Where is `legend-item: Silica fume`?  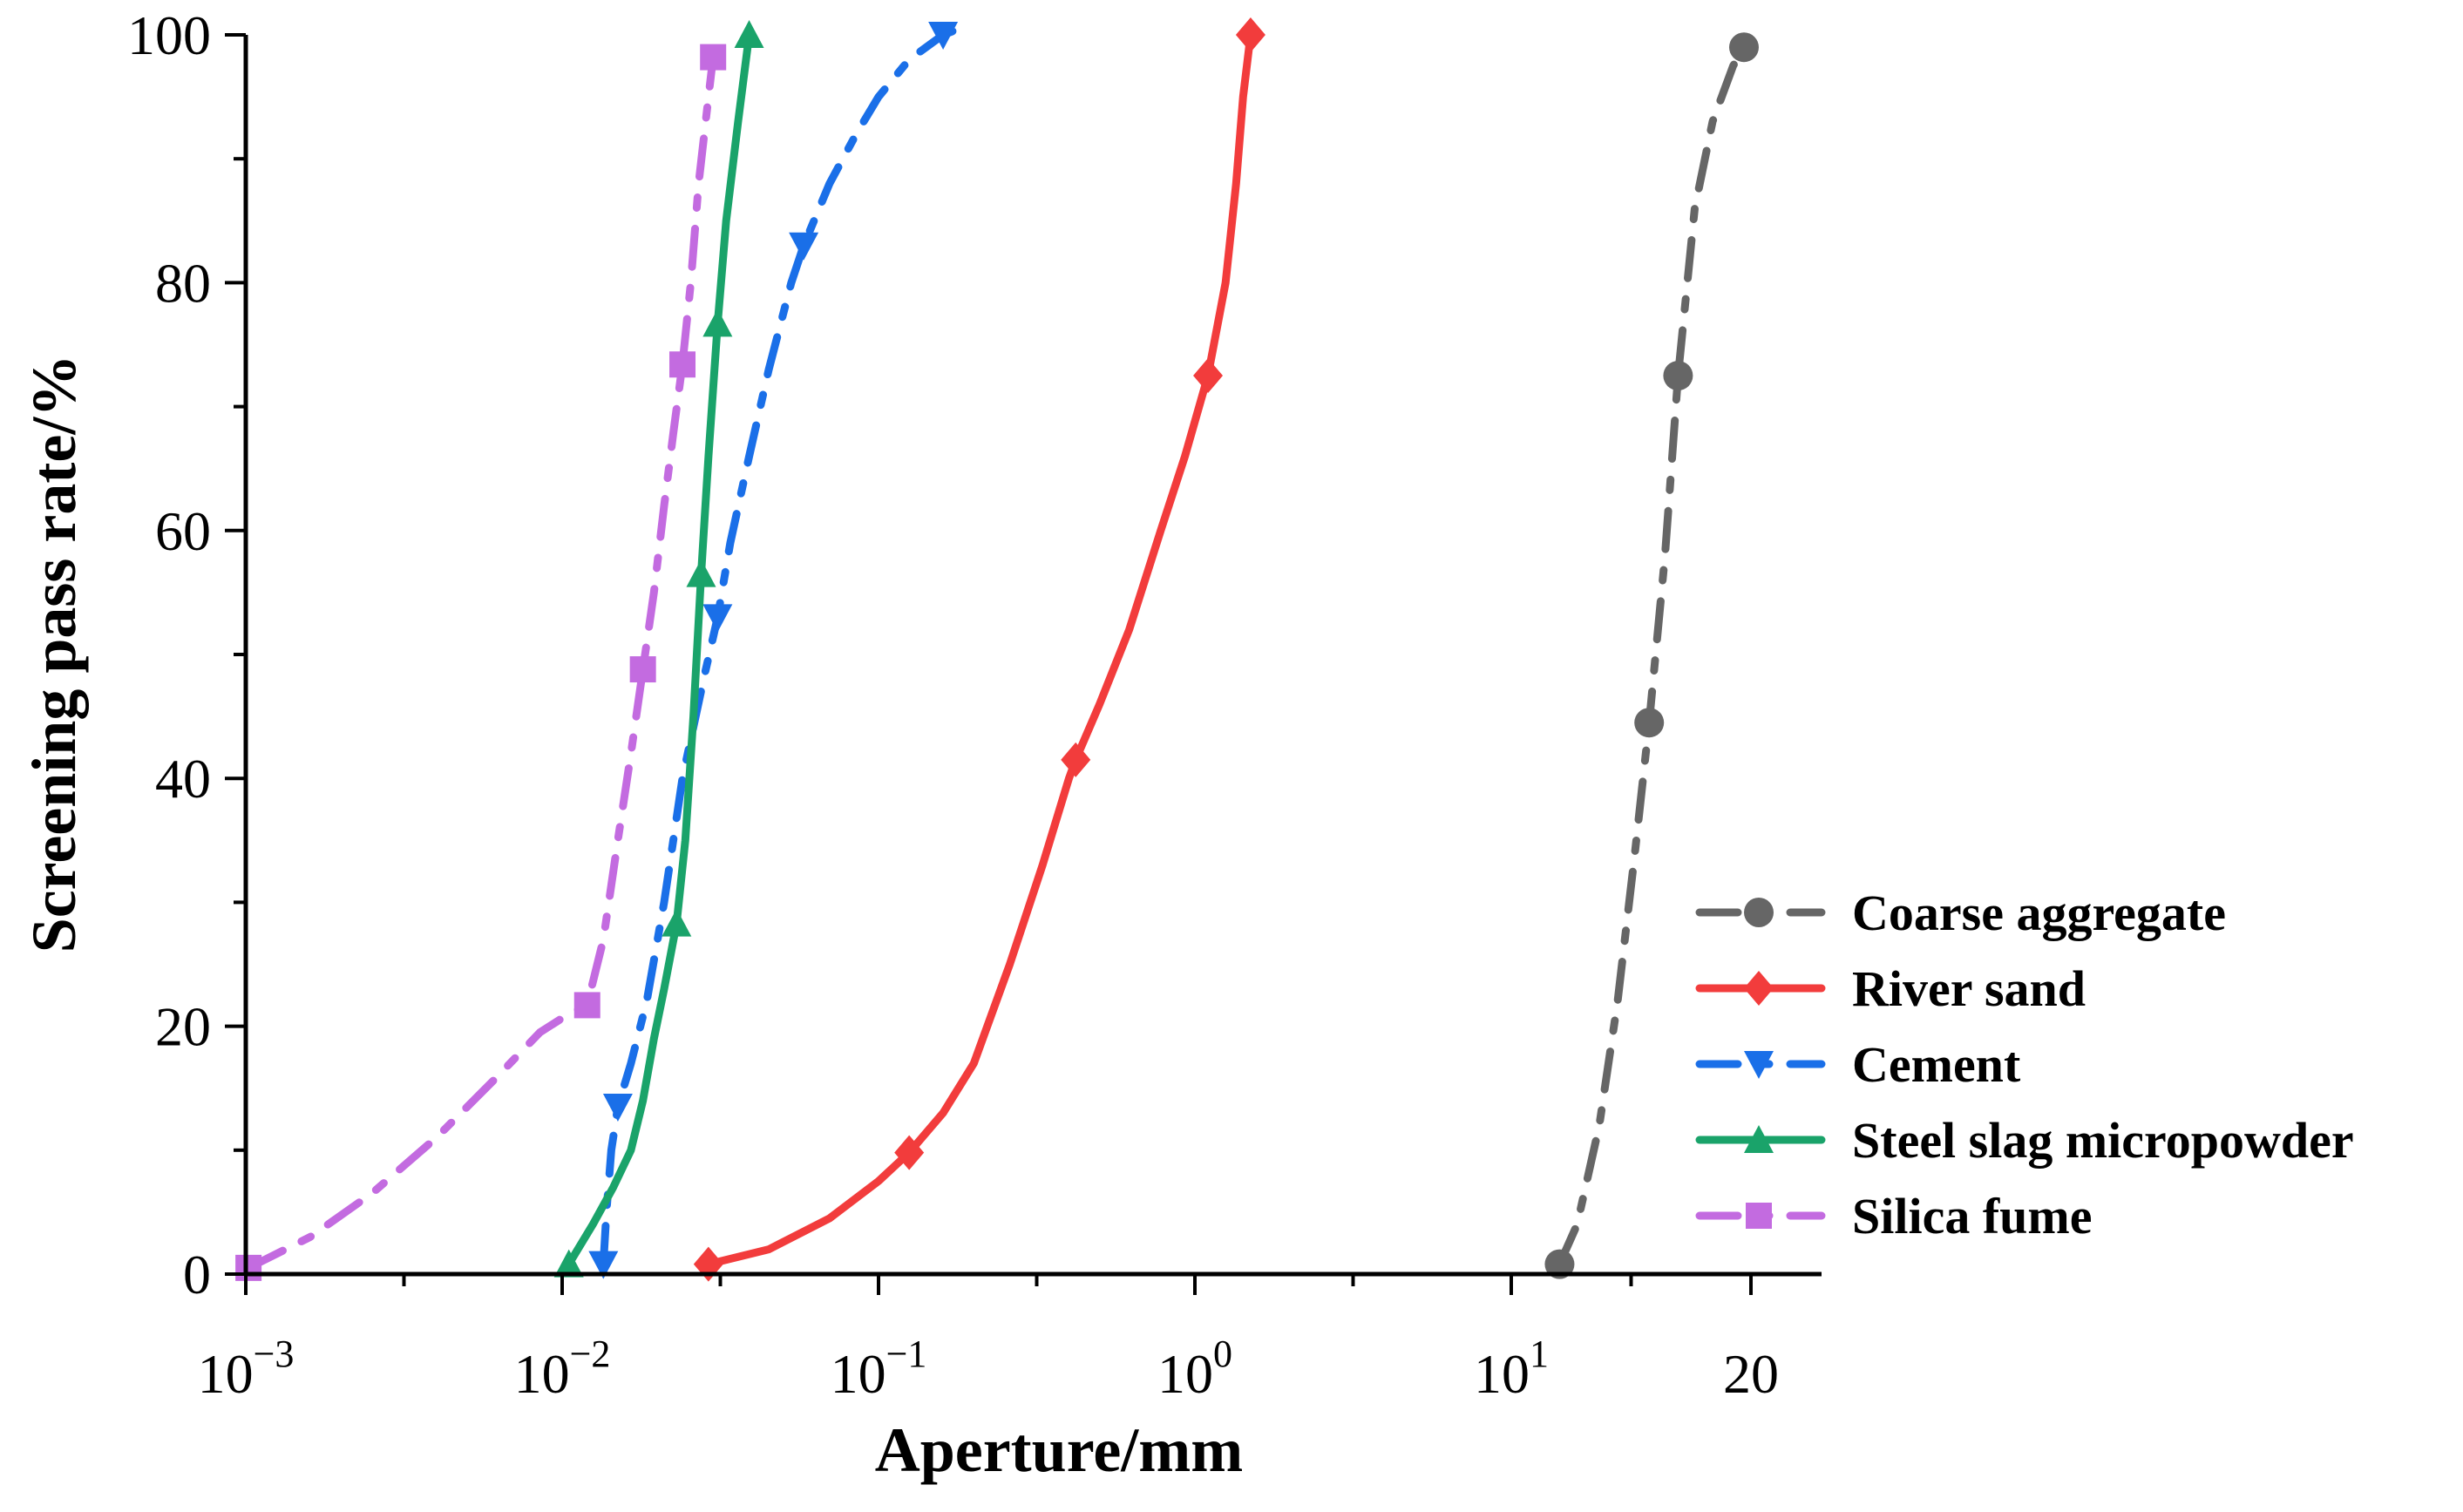 legend-item: Silica fume is located at coordinates (1893, 1216).